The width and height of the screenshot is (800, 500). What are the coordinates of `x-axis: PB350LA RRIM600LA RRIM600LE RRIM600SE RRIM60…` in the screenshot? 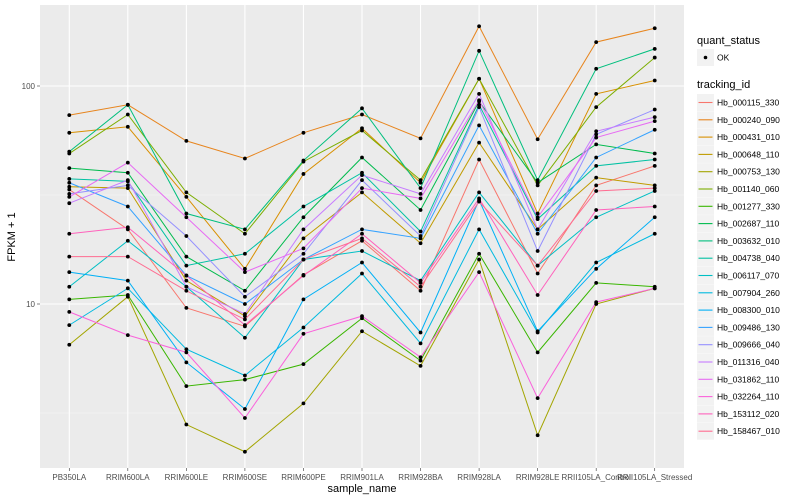 It's located at (372, 475).